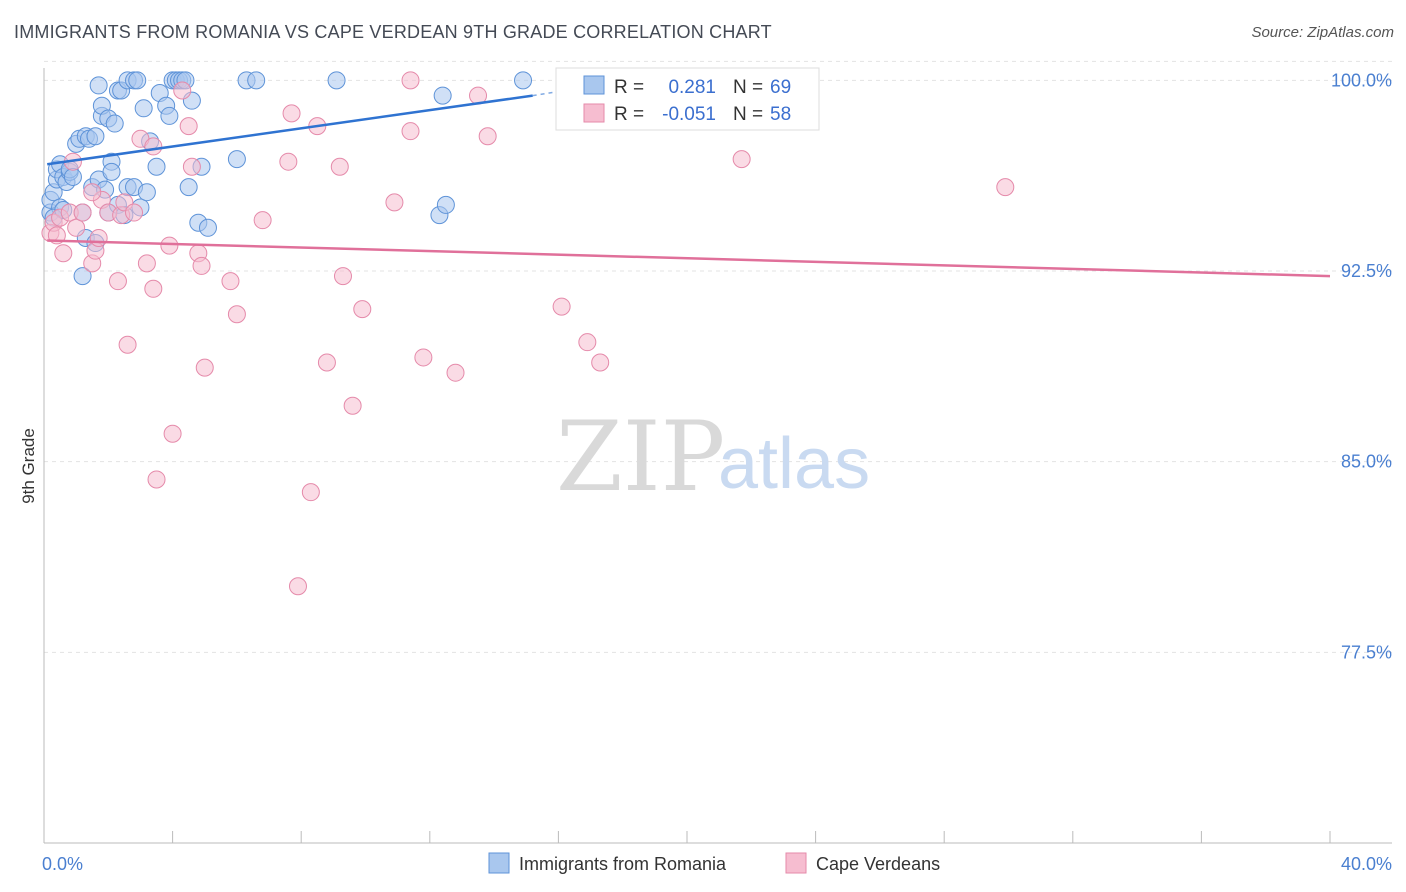  Describe the element at coordinates (629, 114) in the screenshot. I see `stats-cape-r-label: R =` at that location.